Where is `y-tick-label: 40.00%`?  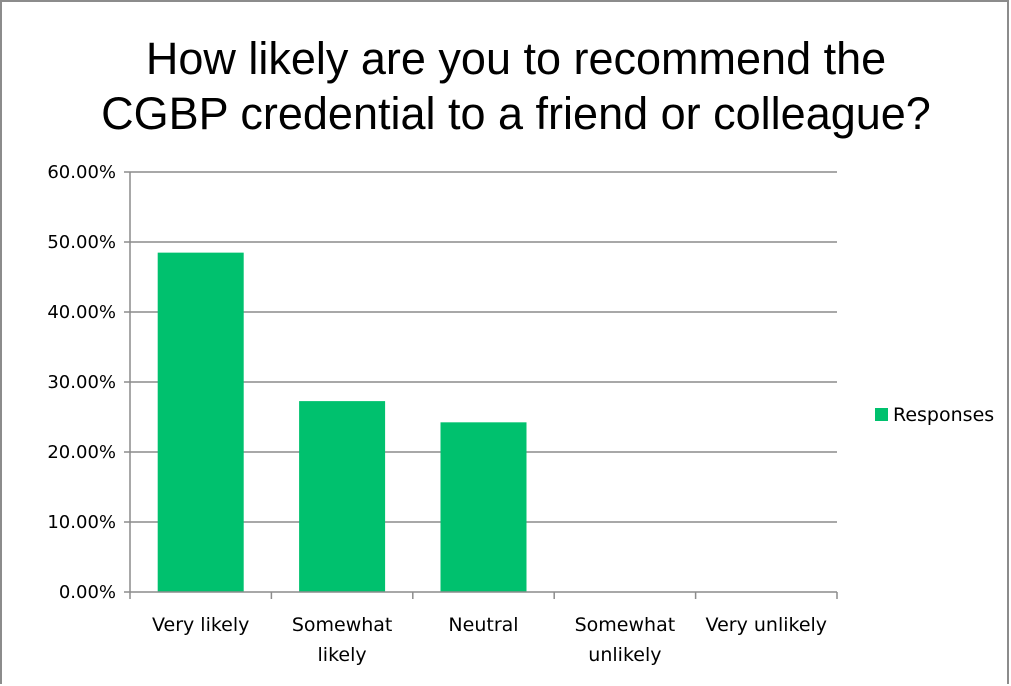
y-tick-label: 40.00% is located at coordinates (81, 312).